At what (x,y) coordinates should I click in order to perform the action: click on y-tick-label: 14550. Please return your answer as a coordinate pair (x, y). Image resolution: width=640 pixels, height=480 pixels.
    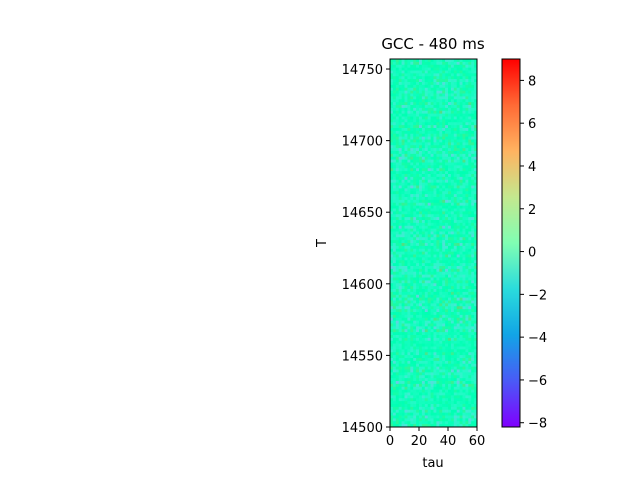
    Looking at the image, I should click on (362, 356).